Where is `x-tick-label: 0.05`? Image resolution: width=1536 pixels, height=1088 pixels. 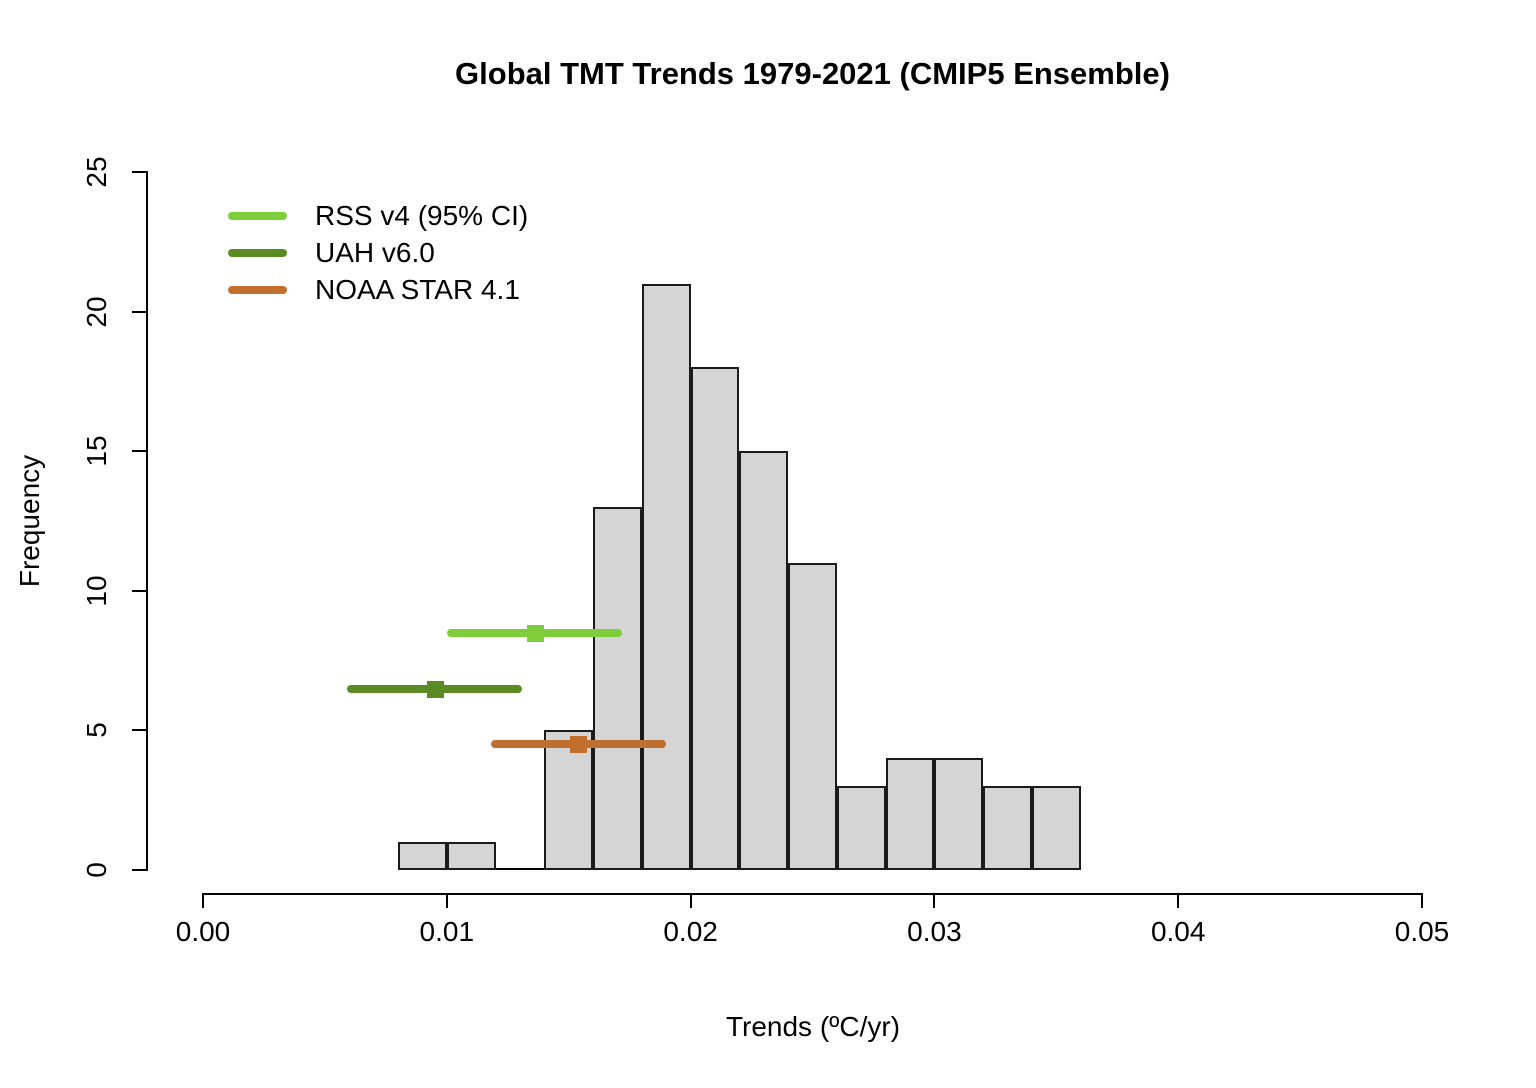 x-tick-label: 0.05 is located at coordinates (1422, 931).